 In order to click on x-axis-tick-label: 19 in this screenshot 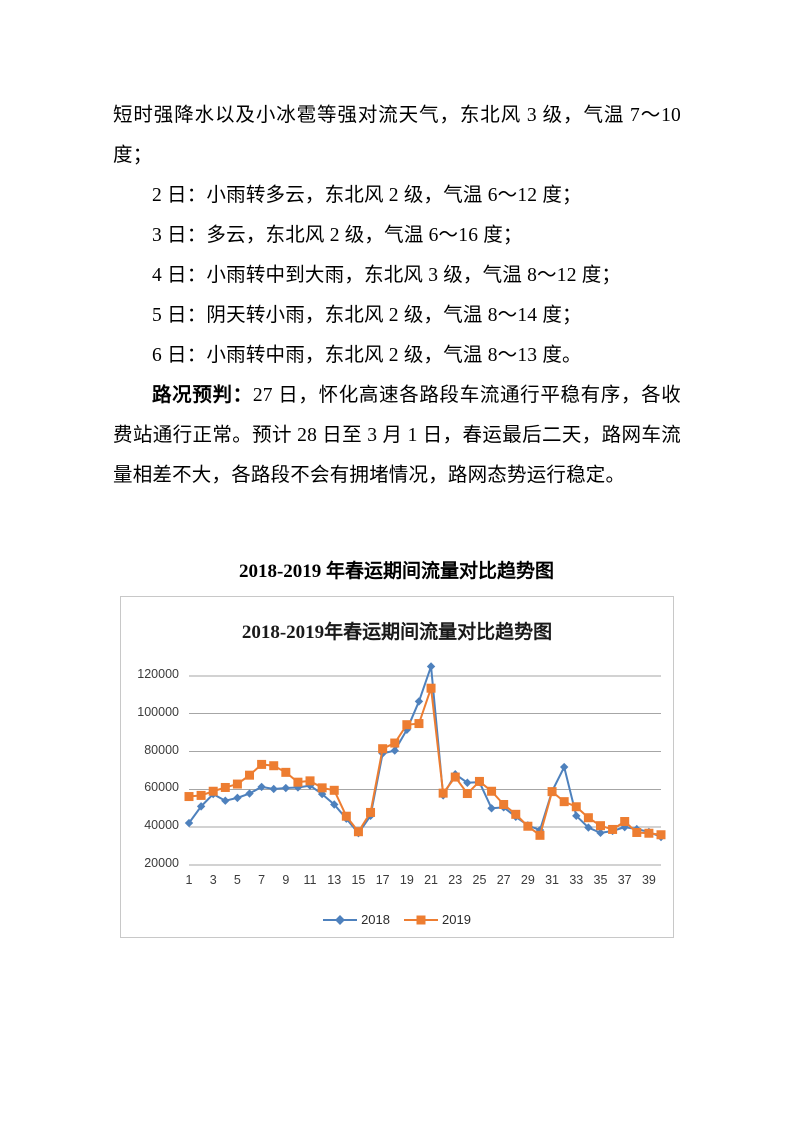, I will do `click(406, 880)`.